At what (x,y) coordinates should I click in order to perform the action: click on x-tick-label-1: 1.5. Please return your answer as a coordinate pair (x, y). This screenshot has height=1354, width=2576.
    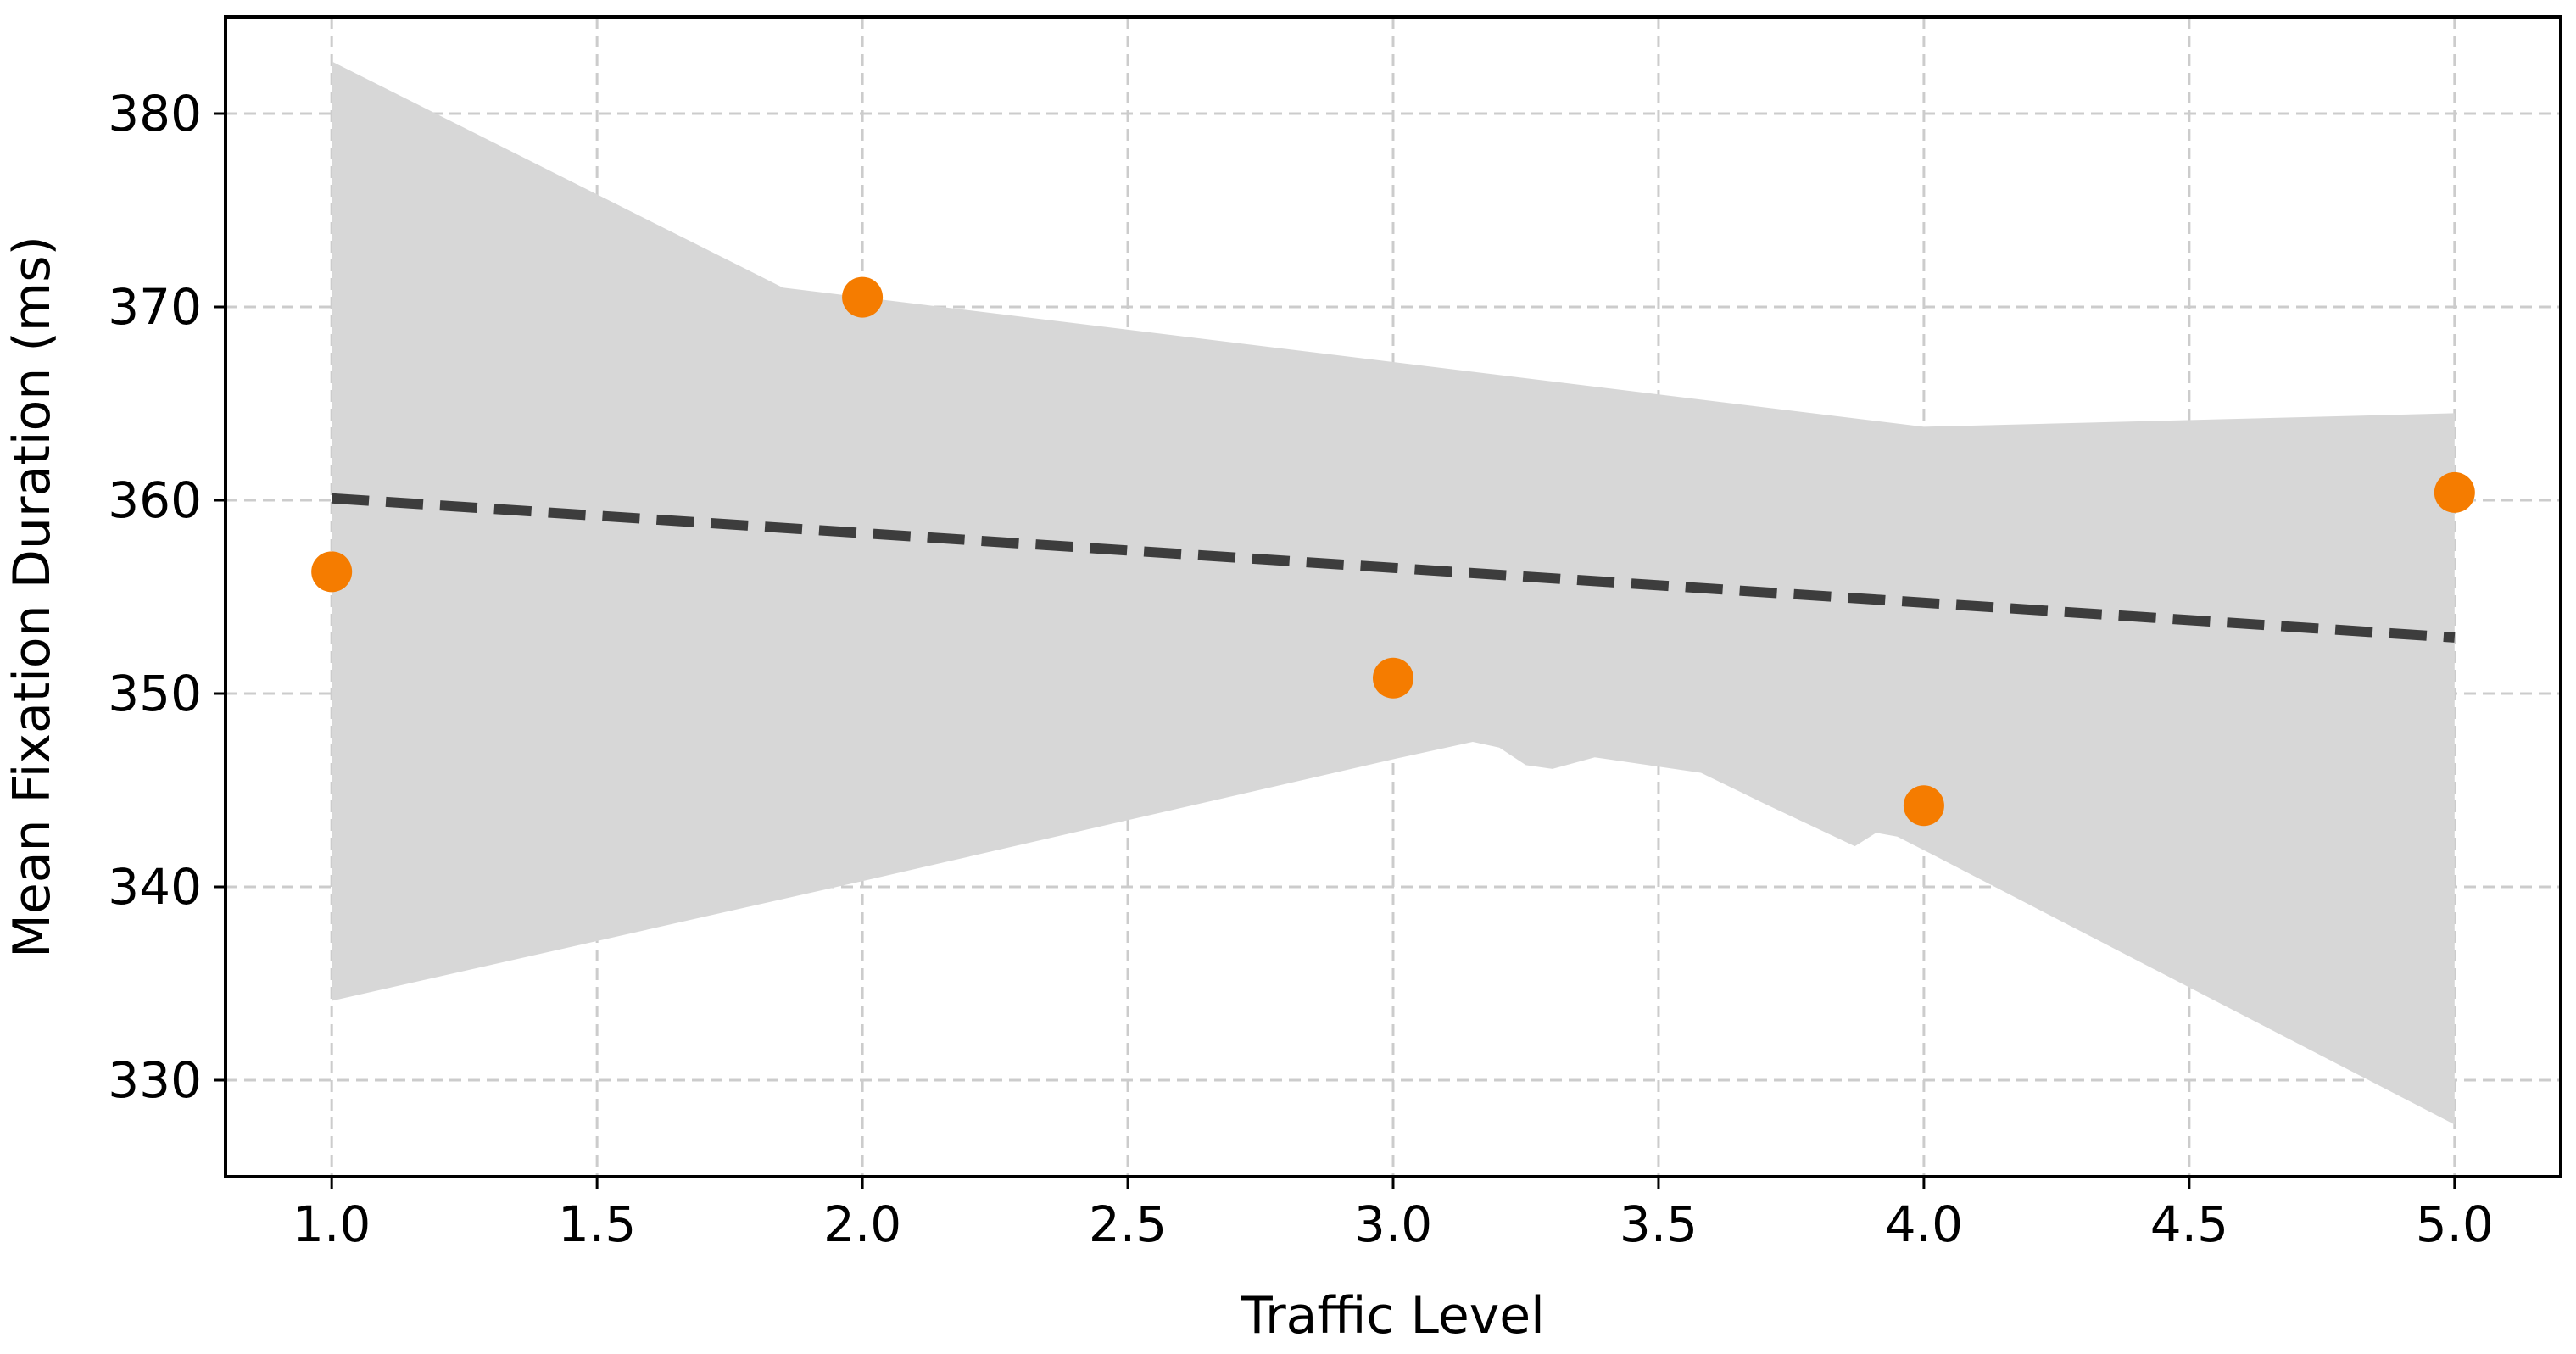
    Looking at the image, I should click on (597, 1224).